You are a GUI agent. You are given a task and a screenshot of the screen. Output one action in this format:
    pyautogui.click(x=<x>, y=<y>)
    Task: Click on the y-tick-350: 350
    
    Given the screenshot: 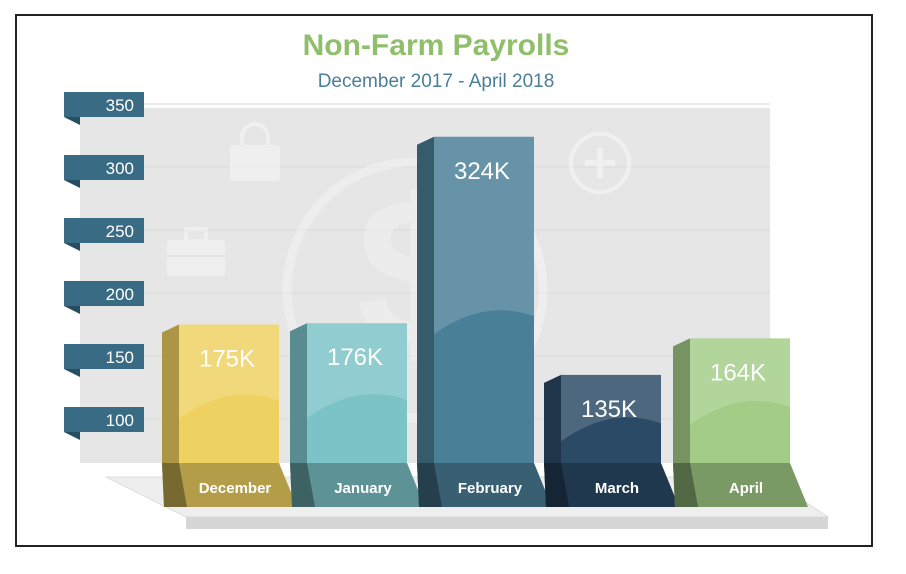 What is the action you would take?
    pyautogui.click(x=104, y=108)
    